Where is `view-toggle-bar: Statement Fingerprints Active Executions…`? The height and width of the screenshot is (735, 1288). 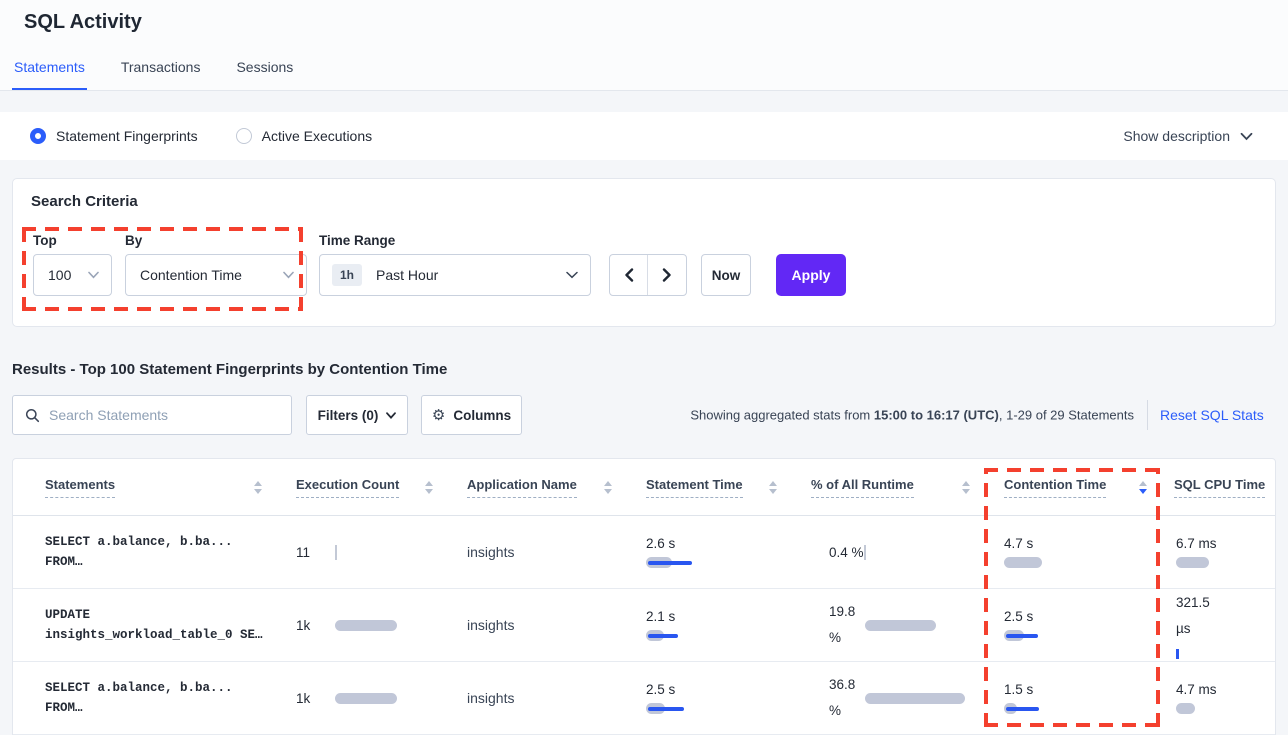 view-toggle-bar: Statement Fingerprints Active Executions… is located at coordinates (644, 136).